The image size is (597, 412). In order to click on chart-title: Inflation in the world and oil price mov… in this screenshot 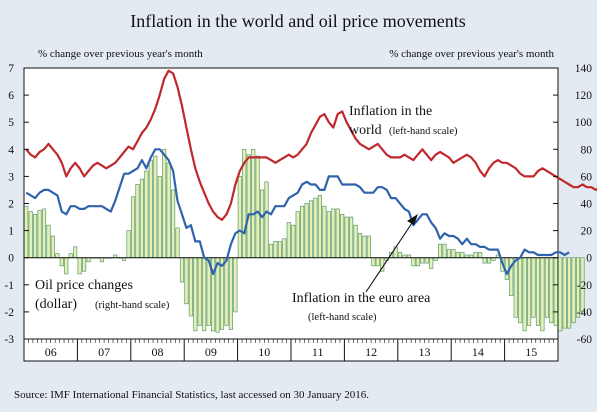, I will do `click(297, 21)`.